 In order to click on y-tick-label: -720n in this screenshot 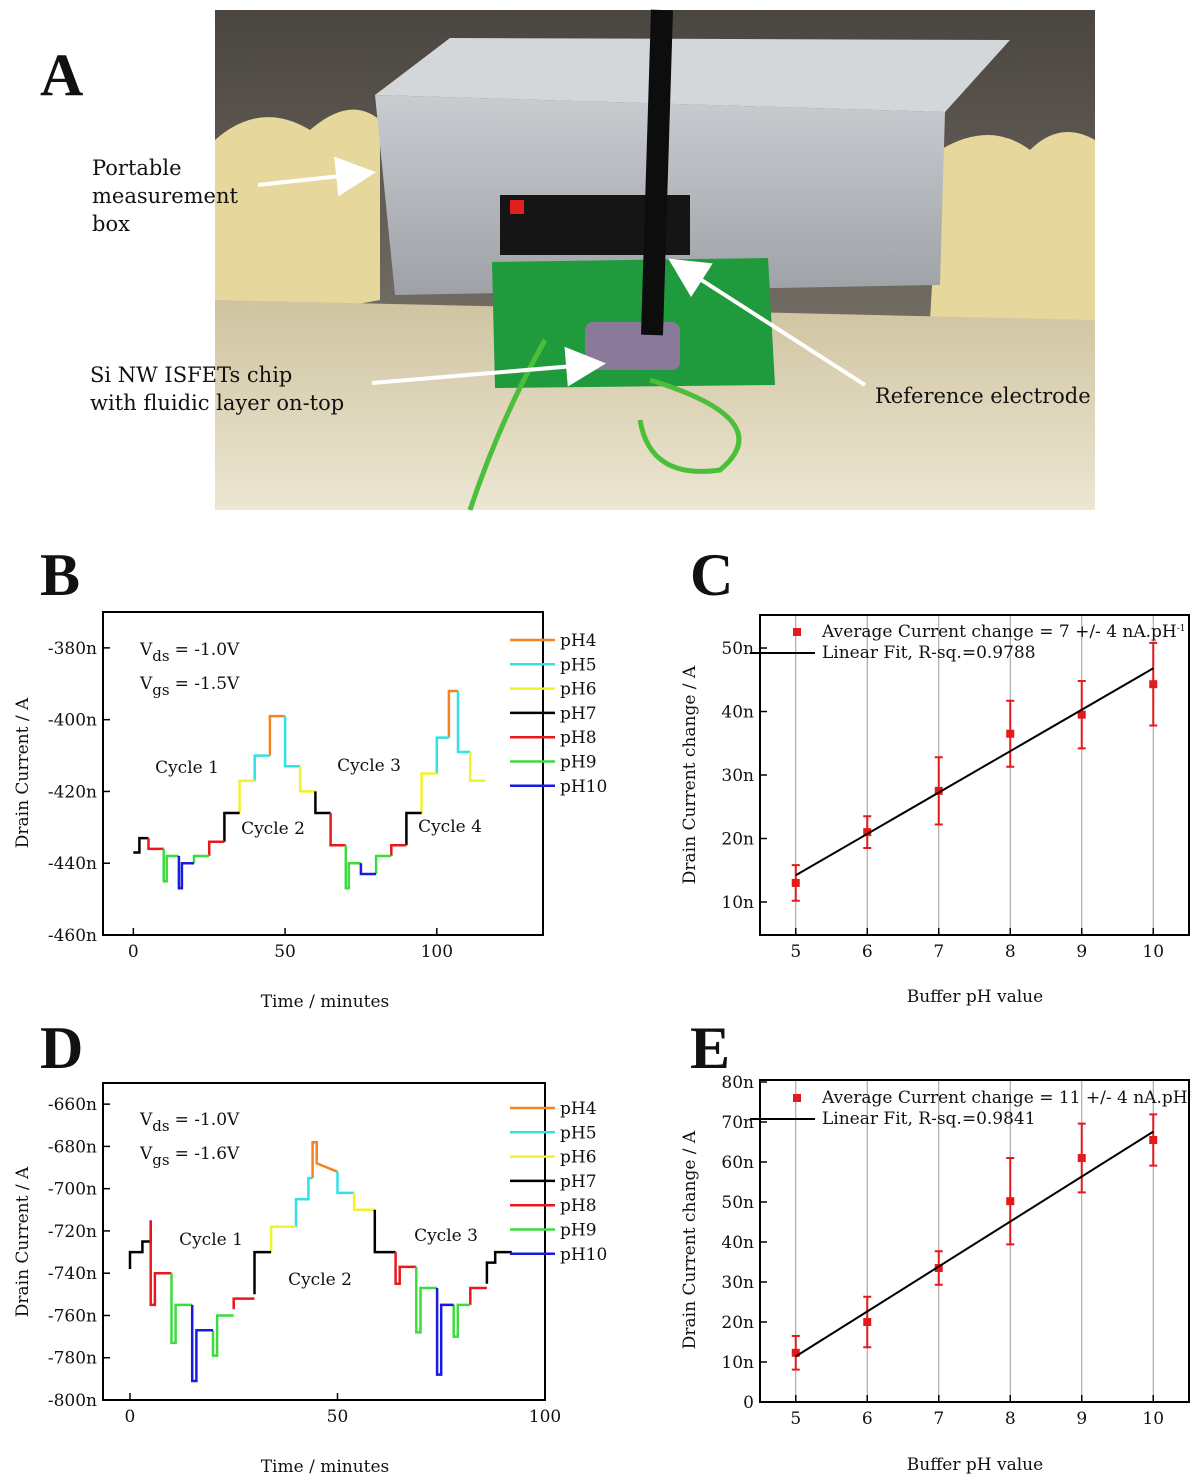, I will do `click(72, 1232)`.